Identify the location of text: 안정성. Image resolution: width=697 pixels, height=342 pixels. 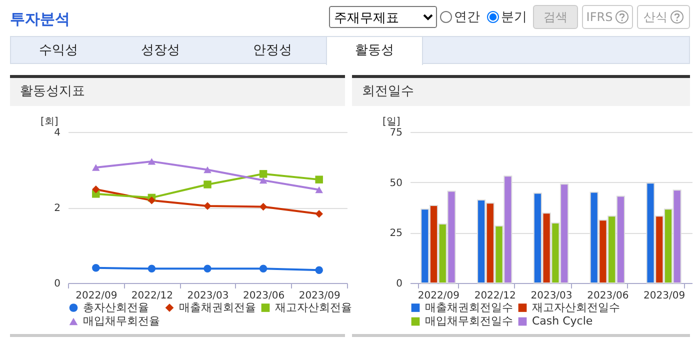
(272, 51).